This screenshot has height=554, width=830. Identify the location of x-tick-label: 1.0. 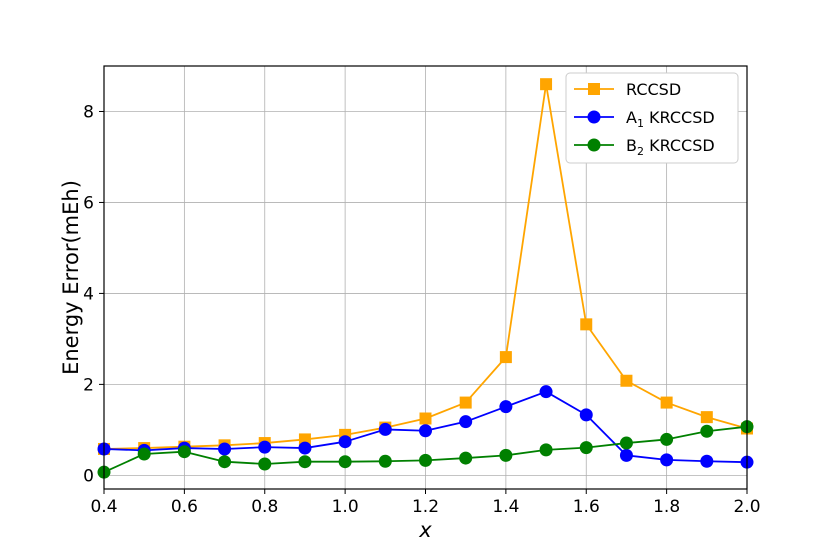
(345, 507).